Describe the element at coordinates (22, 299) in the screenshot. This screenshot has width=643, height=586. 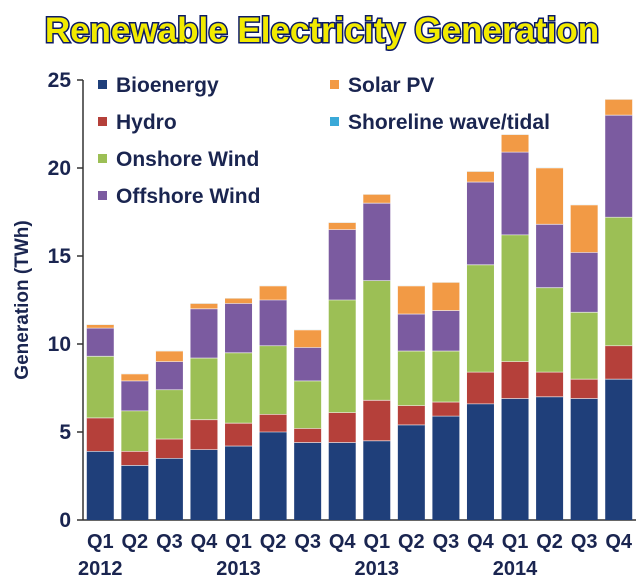
I see `y-axis-label: Generation (TWh)` at that location.